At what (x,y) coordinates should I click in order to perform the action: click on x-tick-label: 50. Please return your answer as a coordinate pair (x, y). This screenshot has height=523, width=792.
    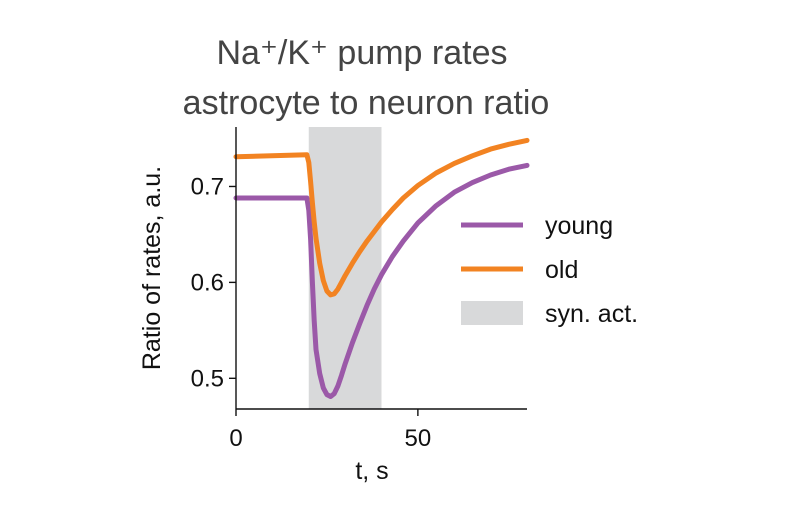
    Looking at the image, I should click on (418, 438).